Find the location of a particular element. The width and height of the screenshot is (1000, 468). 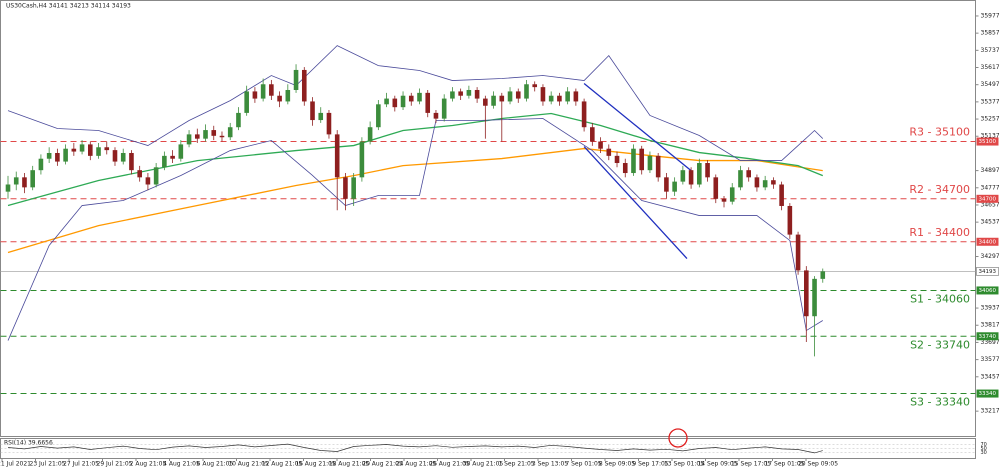

x-tick-label: 3 Sep 13:05 is located at coordinates (550, 464).